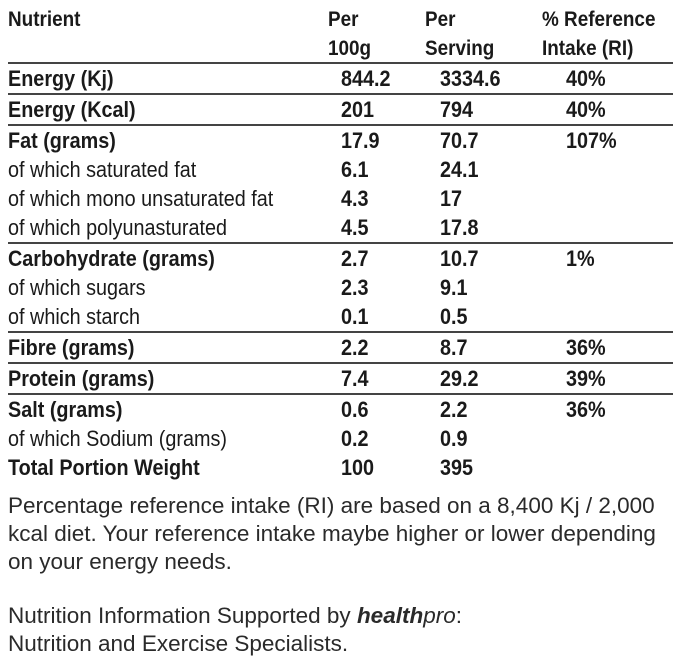 This screenshot has width=675, height=669. I want to click on row-group-fibre: Fibre (grams) 2.2 8.7 36%, so click(340, 346).